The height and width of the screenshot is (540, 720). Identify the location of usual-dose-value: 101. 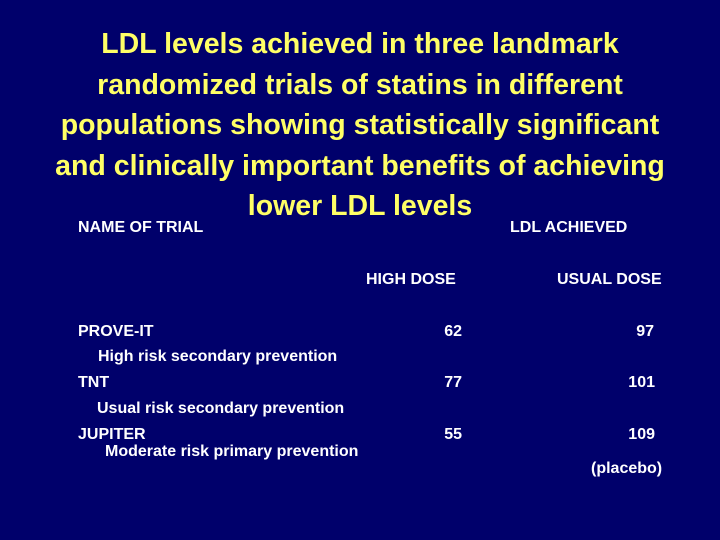
(641, 382).